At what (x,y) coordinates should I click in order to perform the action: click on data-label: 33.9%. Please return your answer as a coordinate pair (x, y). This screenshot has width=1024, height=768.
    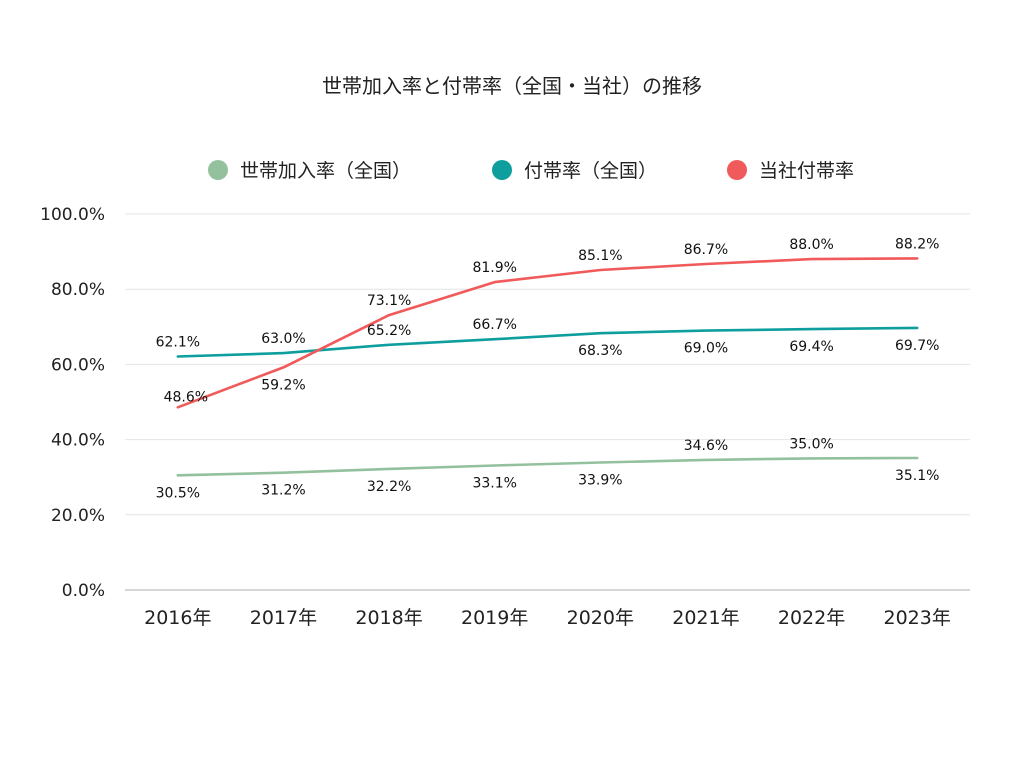
    Looking at the image, I should click on (600, 481).